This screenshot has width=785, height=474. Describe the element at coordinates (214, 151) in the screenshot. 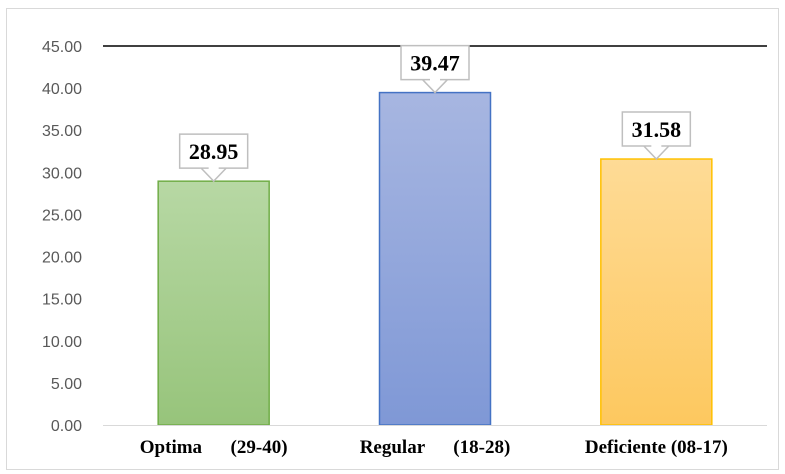

I see `data-label: 28.95` at that location.